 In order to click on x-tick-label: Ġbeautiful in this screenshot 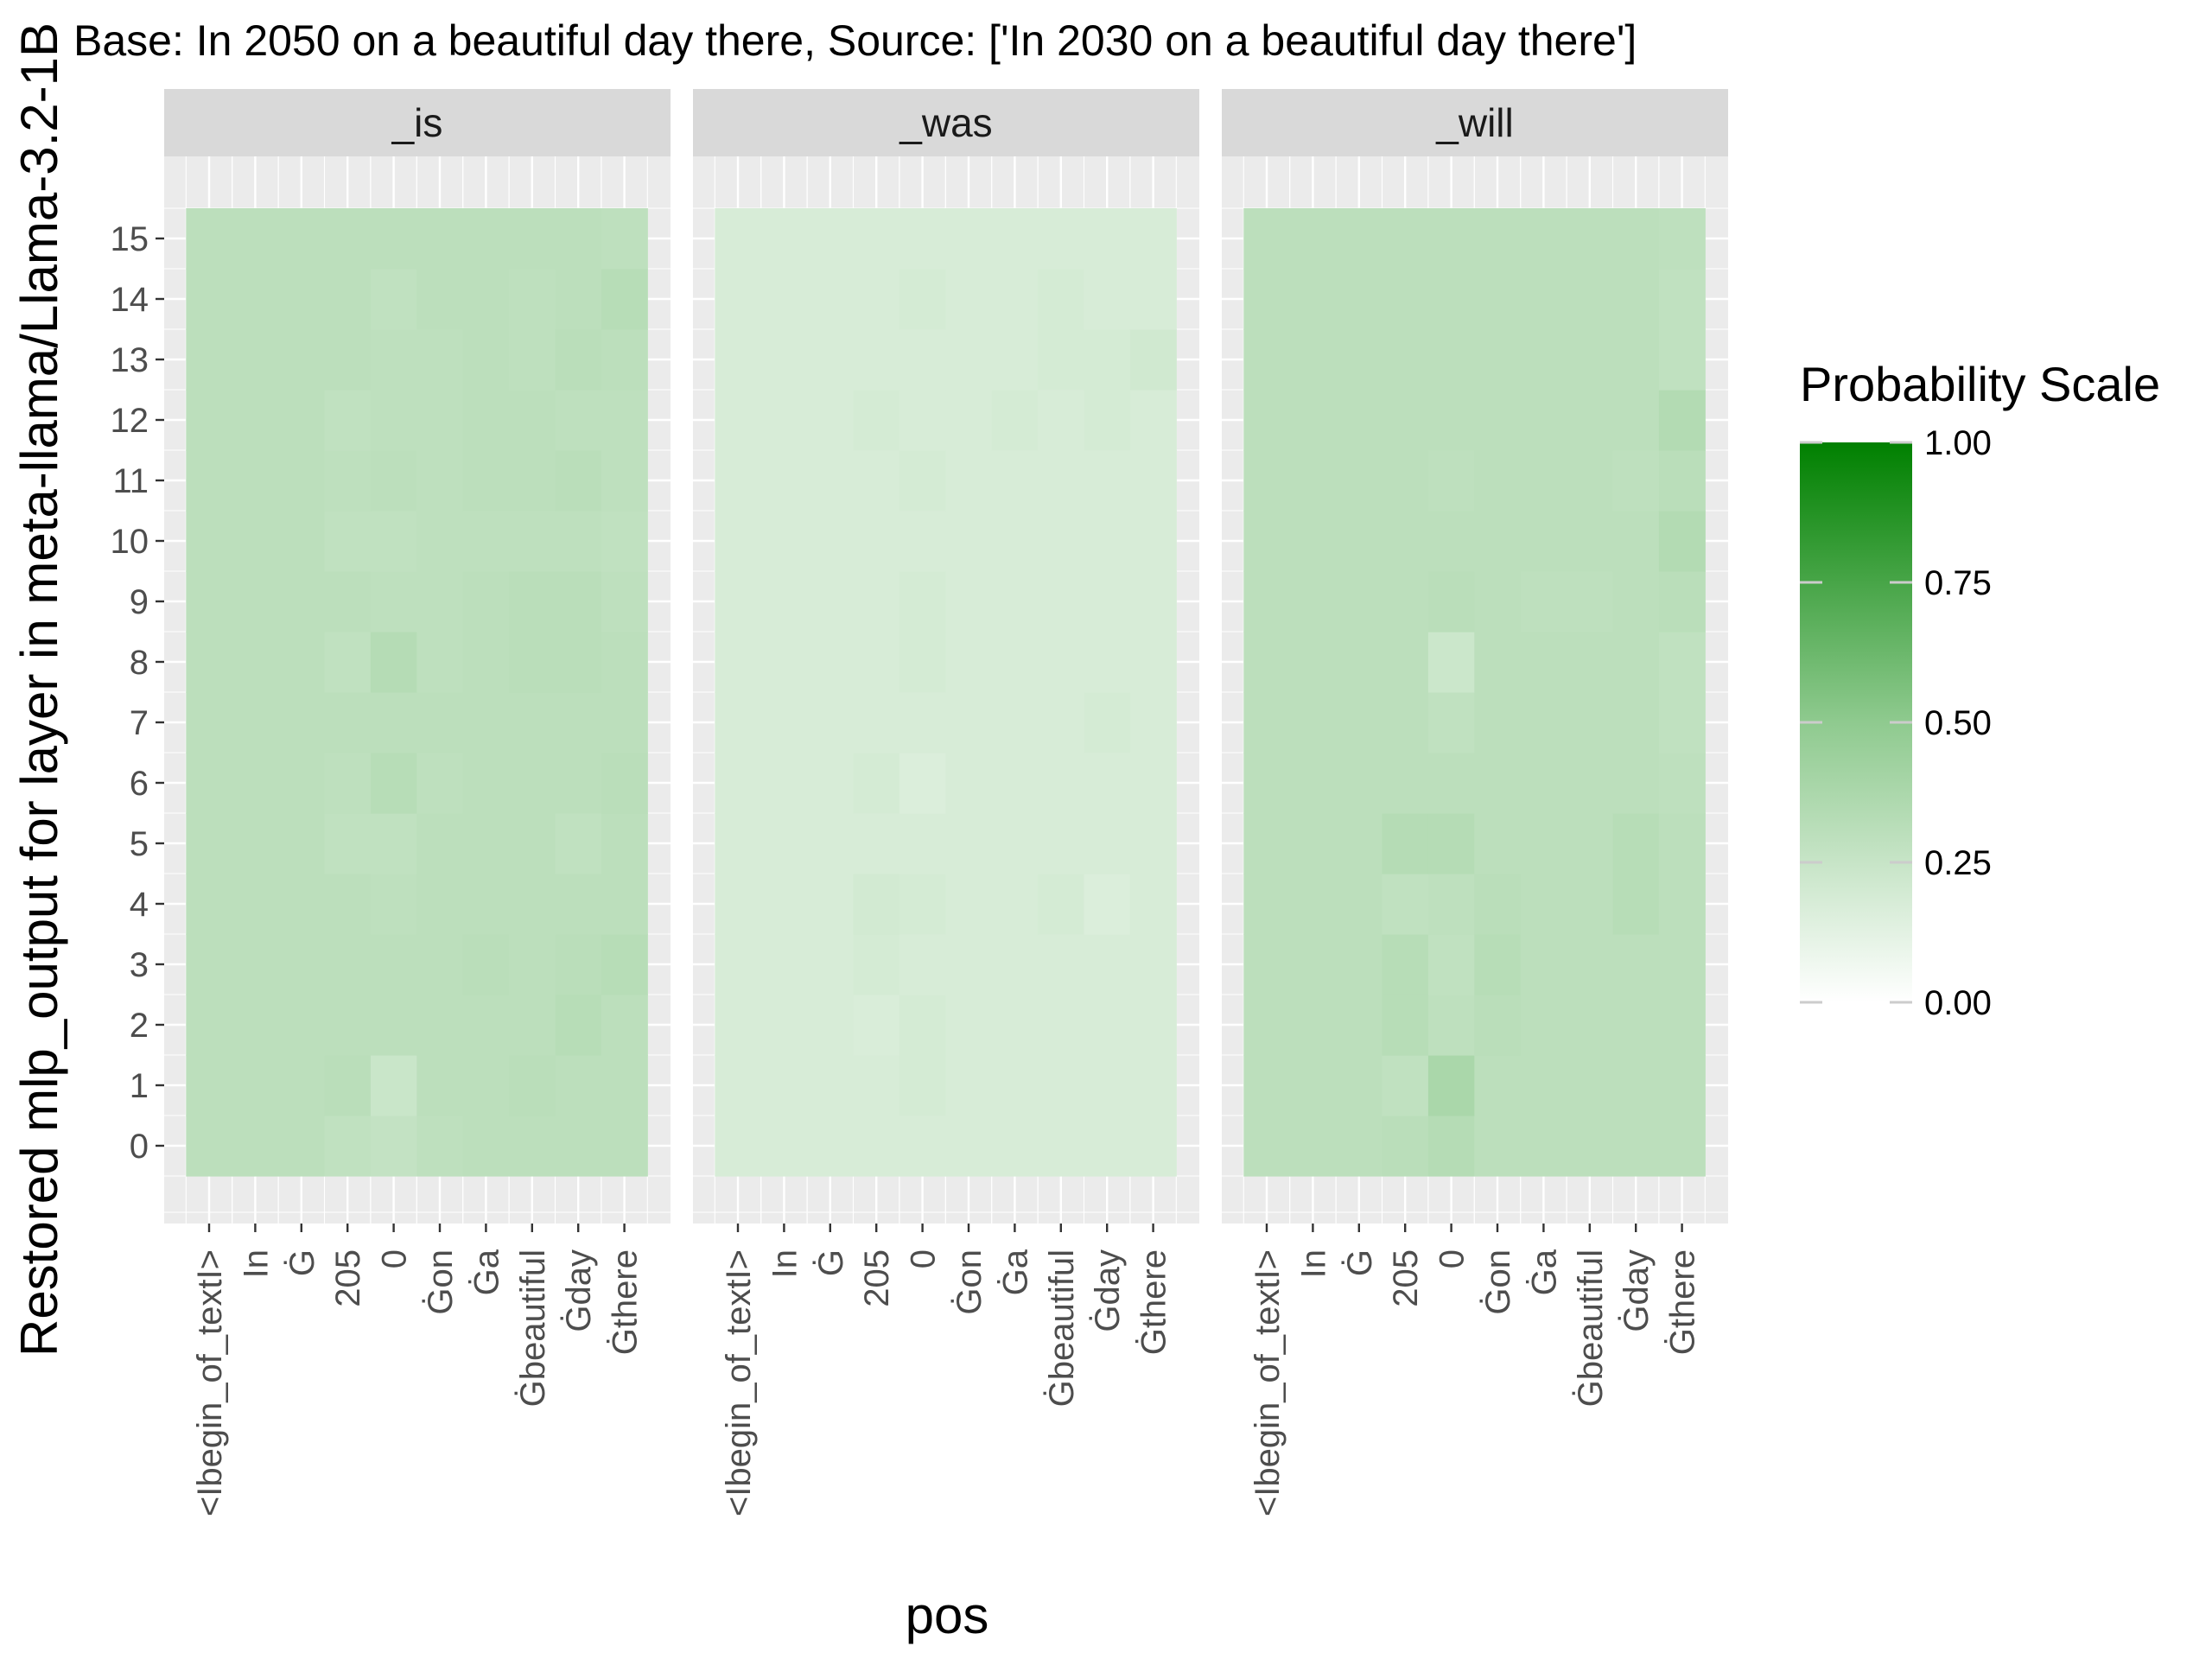, I will do `click(1061, 1328)`.